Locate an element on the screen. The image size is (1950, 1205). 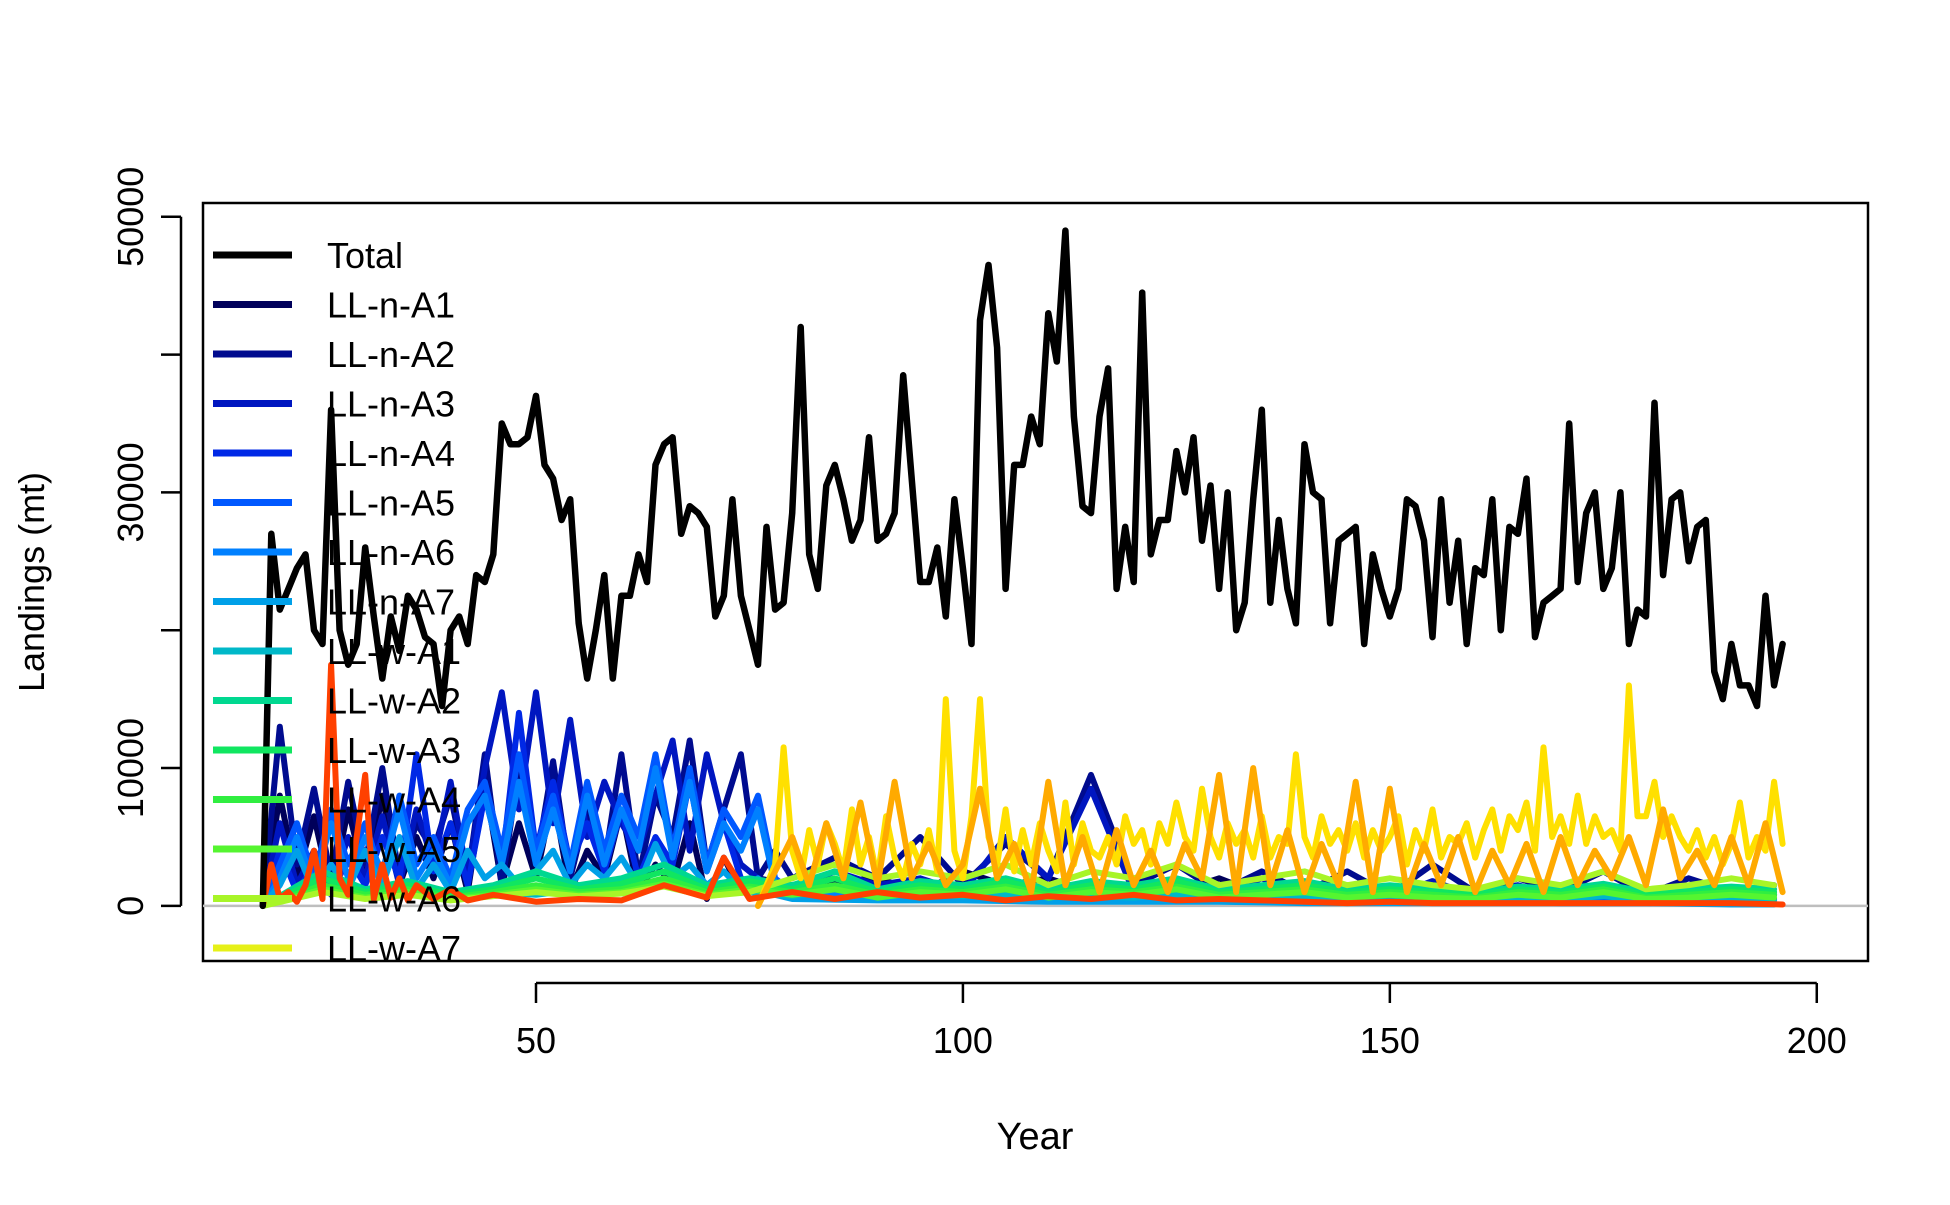
legend-item: LL-w-A5 is located at coordinates (337, 849).